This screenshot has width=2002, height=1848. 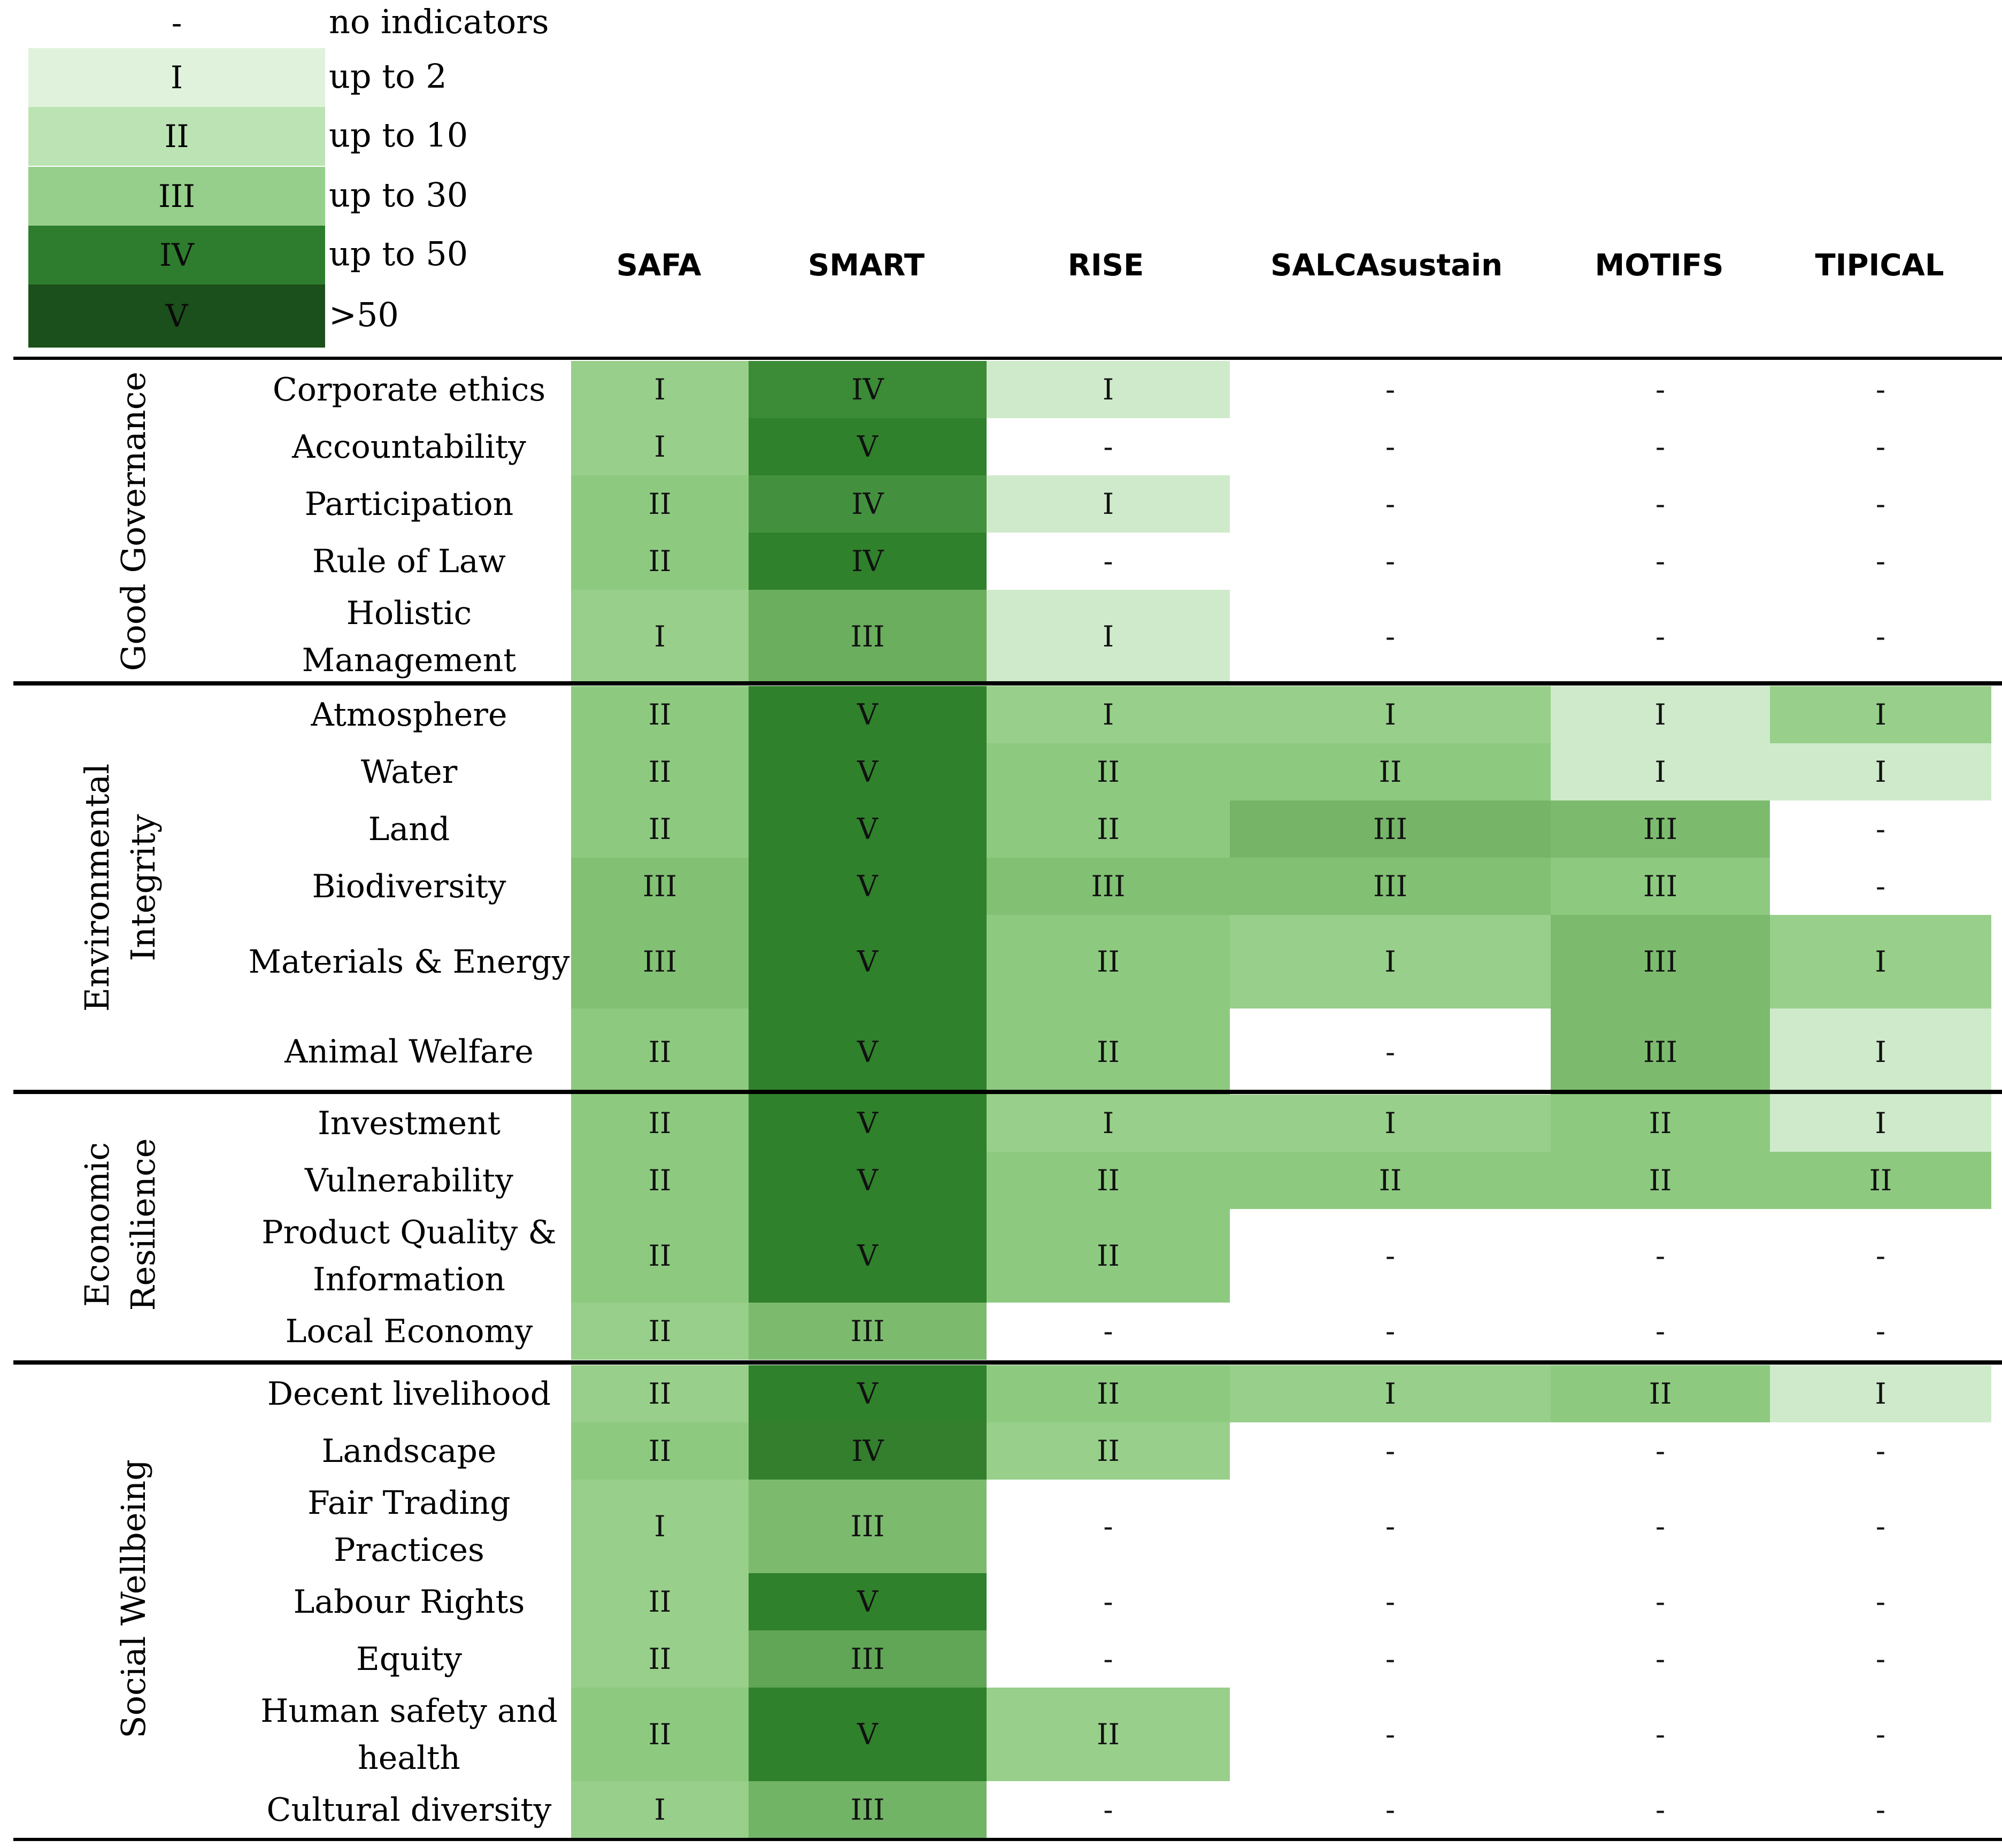 What do you see at coordinates (409, 1659) in the screenshot?
I see `row-label: Equity` at bounding box center [409, 1659].